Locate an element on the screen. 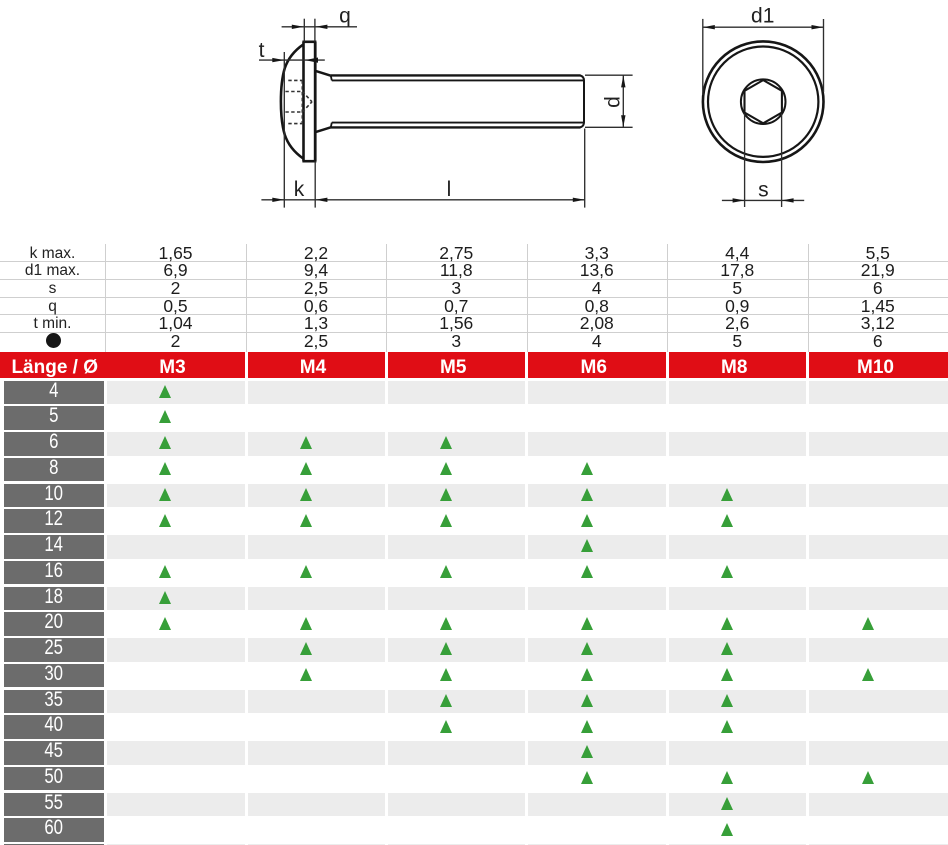 Image resolution: width=948 pixels, height=845 pixels. svg-text: q is located at coordinates (345, 16).